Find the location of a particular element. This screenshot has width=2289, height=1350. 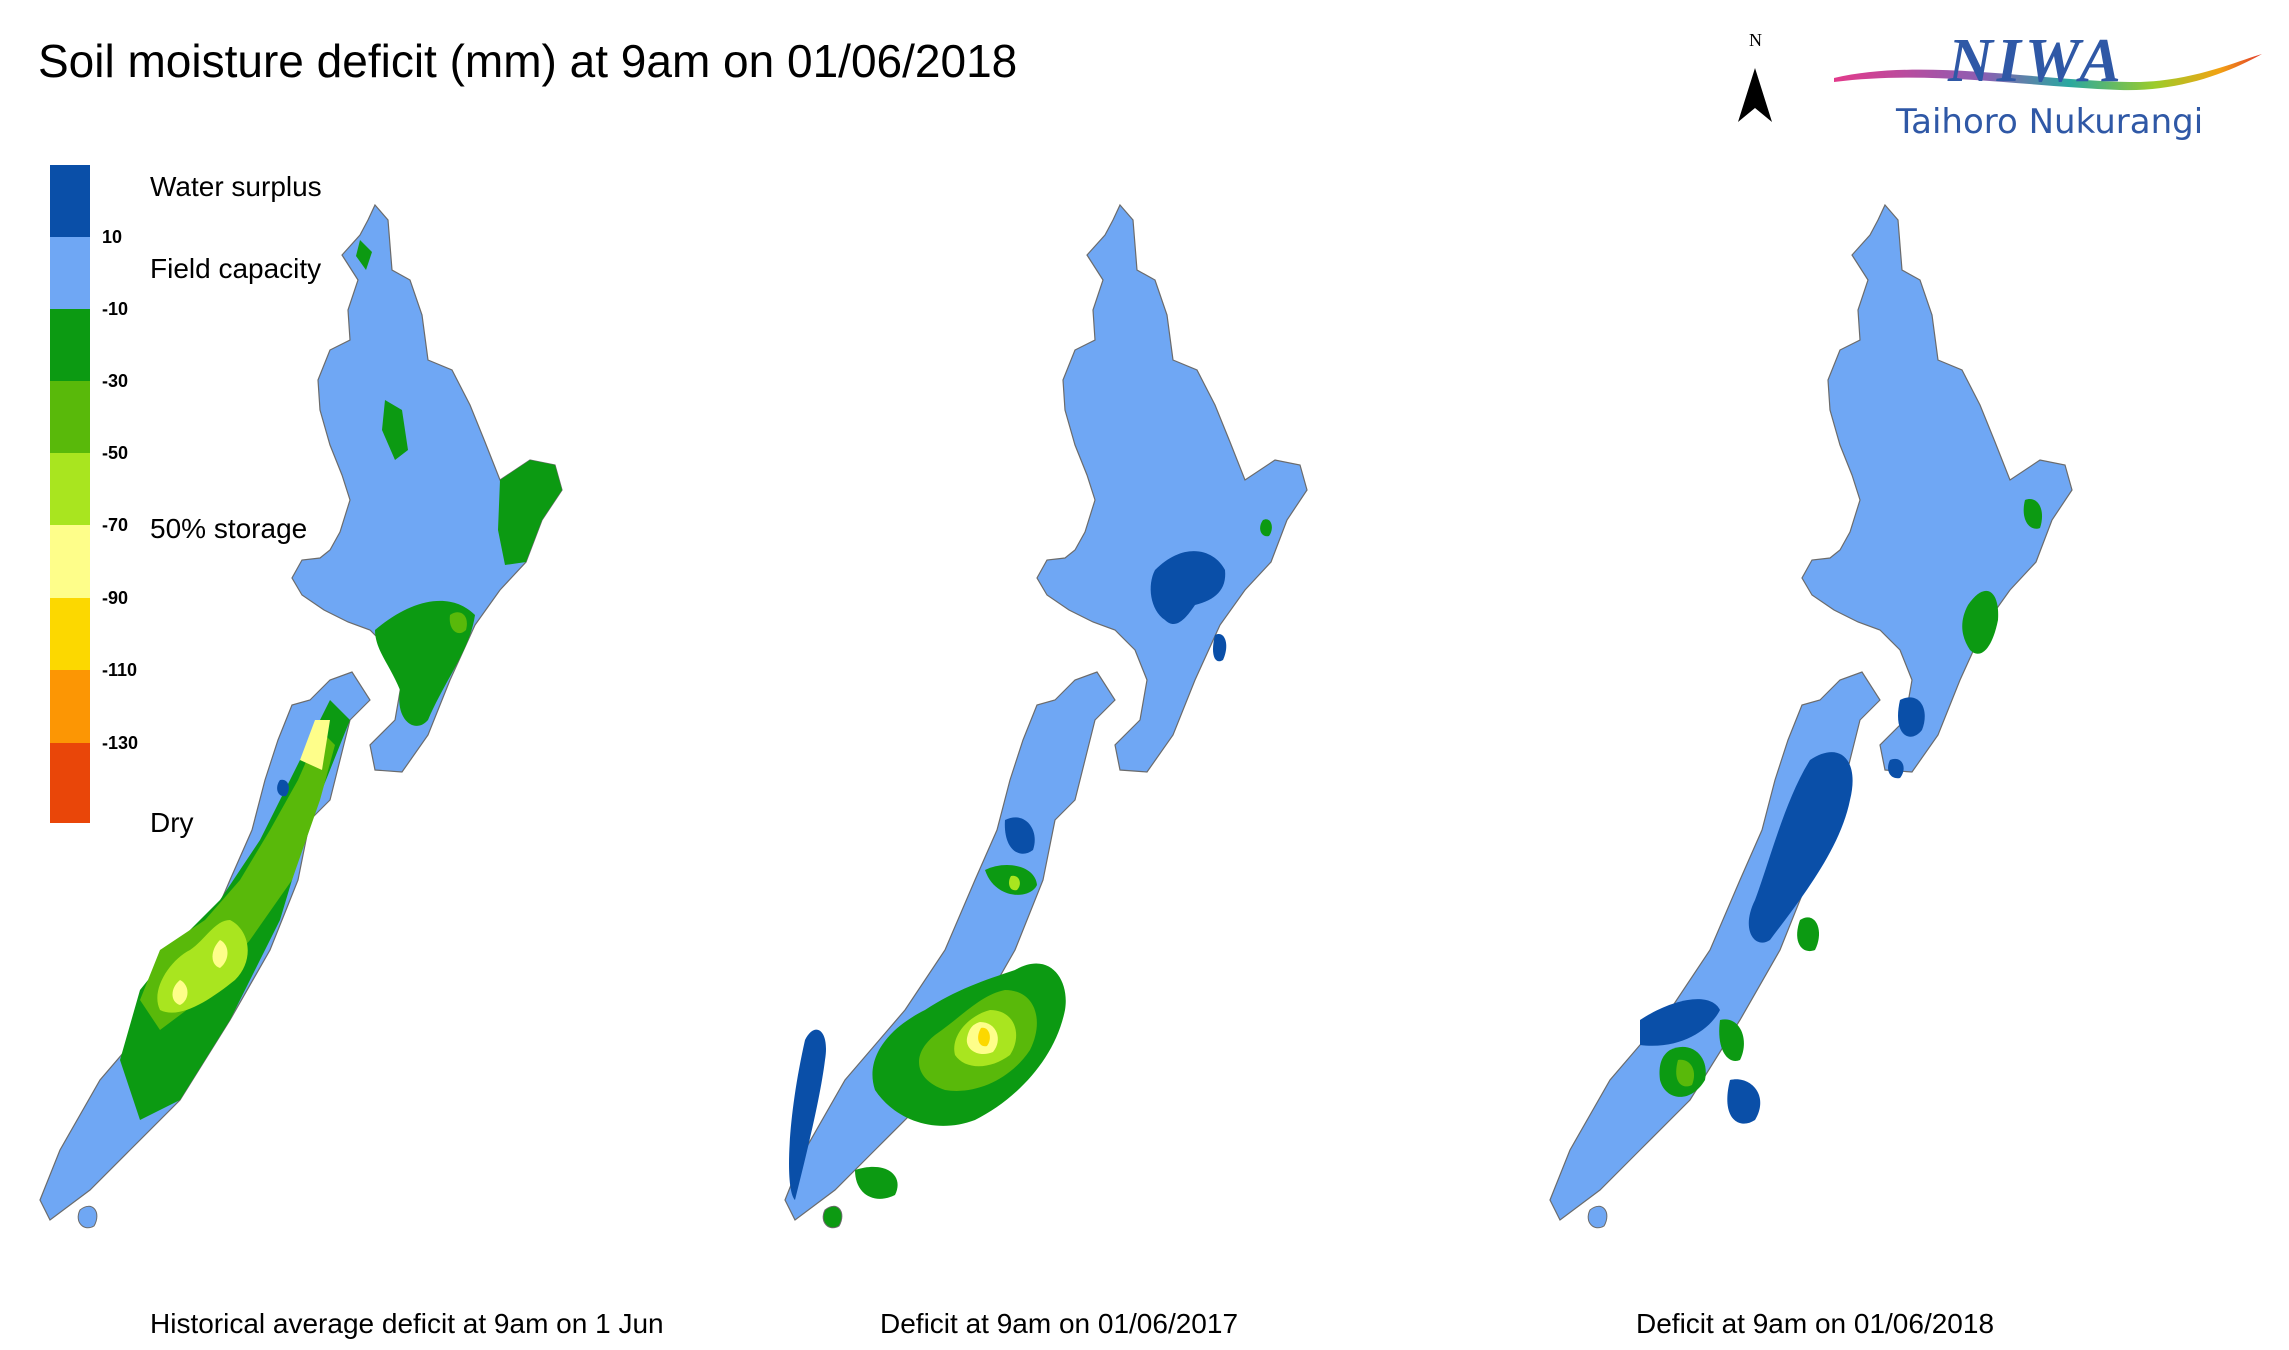

legend-label-water-surplus: Water surplus is located at coordinates (236, 186).